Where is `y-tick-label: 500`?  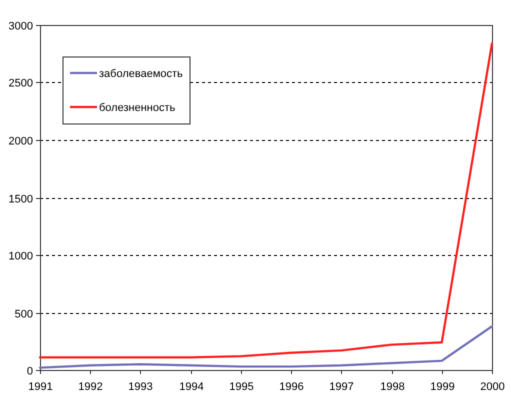
y-tick-label: 500 is located at coordinates (23, 314).